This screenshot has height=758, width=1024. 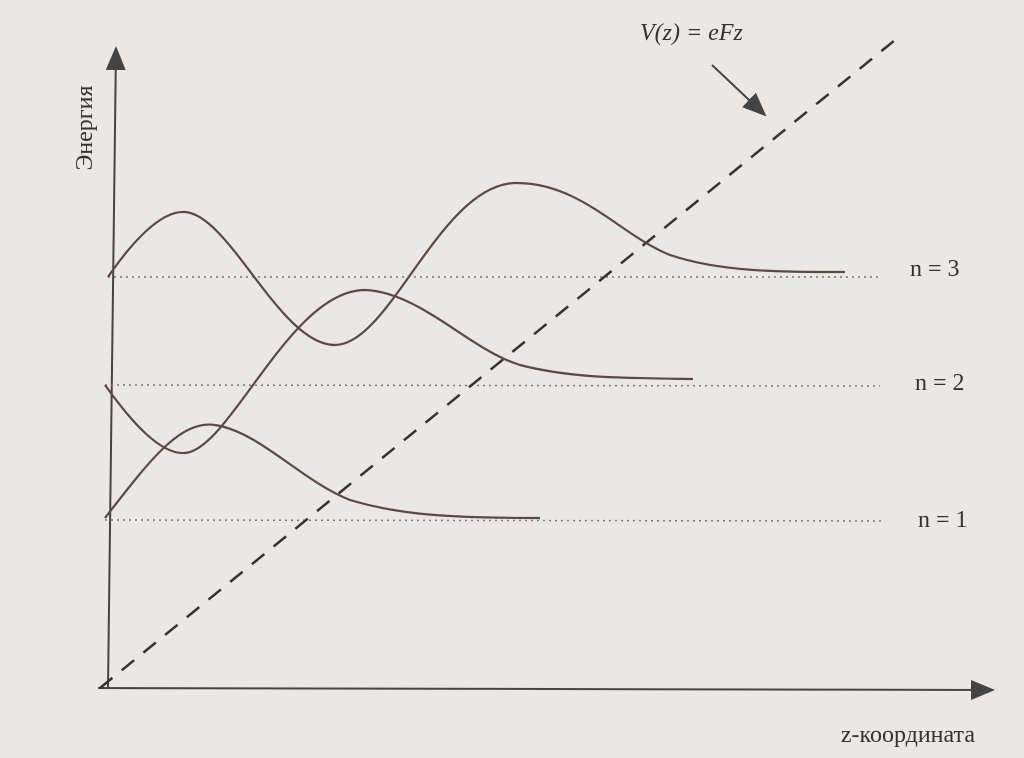 I want to click on y-axis-label: Энергия, so click(x=85, y=127).